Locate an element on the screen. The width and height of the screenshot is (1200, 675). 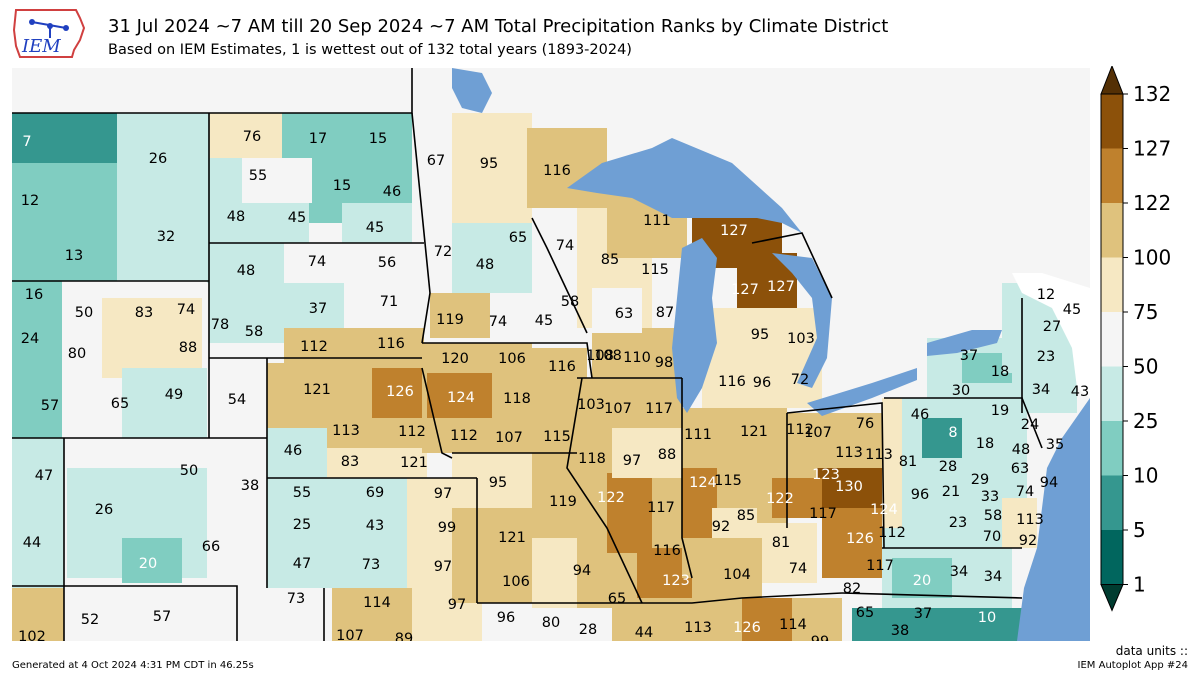
district-rank-label: 65 is located at coordinates (518, 238).